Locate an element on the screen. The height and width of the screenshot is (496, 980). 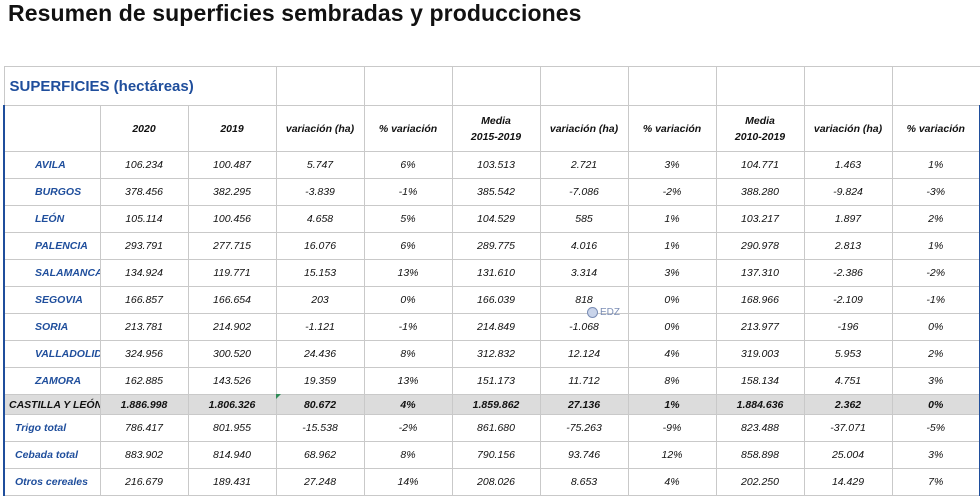
table-cell: 818 is located at coordinates (584, 300).